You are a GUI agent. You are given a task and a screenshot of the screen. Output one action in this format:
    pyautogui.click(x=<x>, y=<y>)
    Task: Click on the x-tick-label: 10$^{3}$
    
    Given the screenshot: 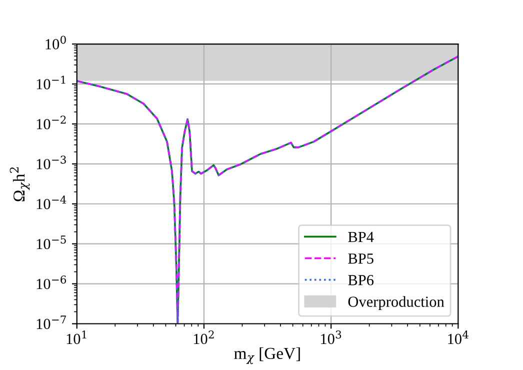 What is the action you would take?
    pyautogui.click(x=331, y=337)
    